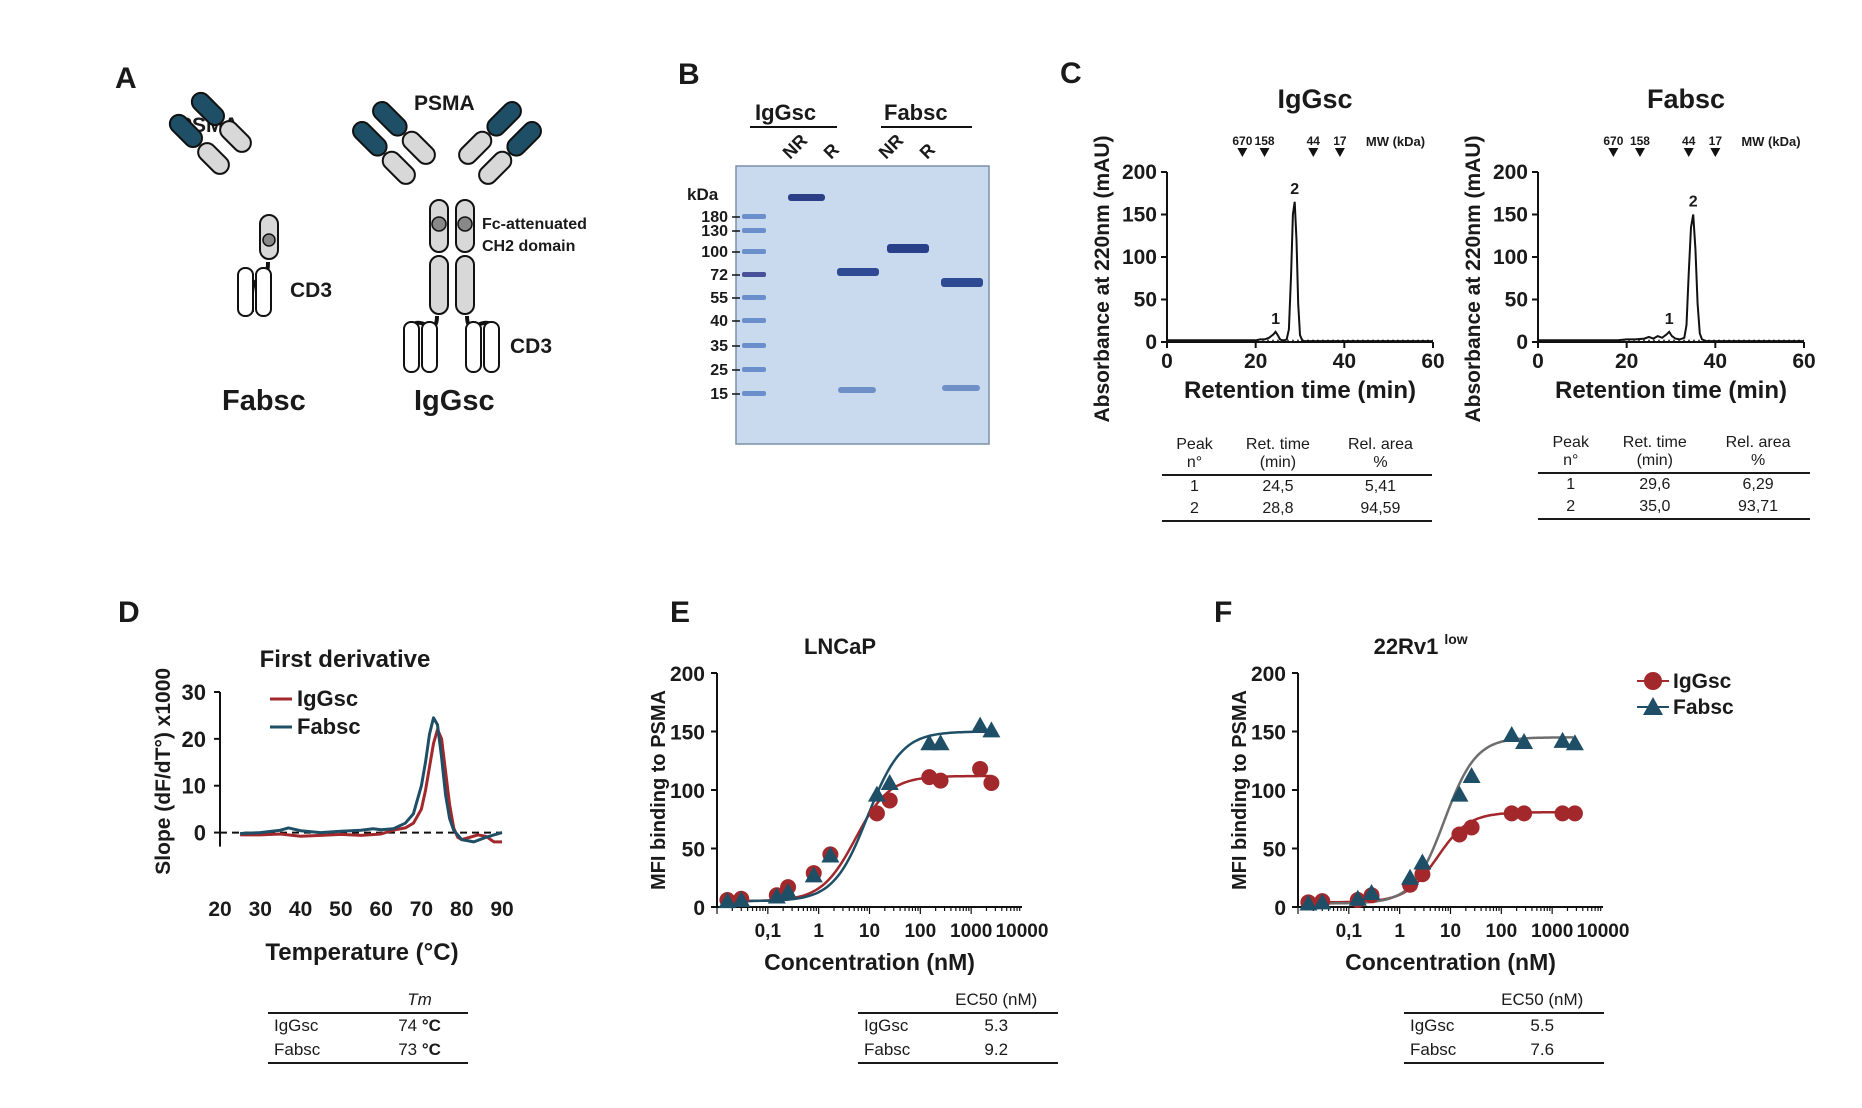  What do you see at coordinates (194, 739) in the screenshot?
I see `y-tick-label: 20` at bounding box center [194, 739].